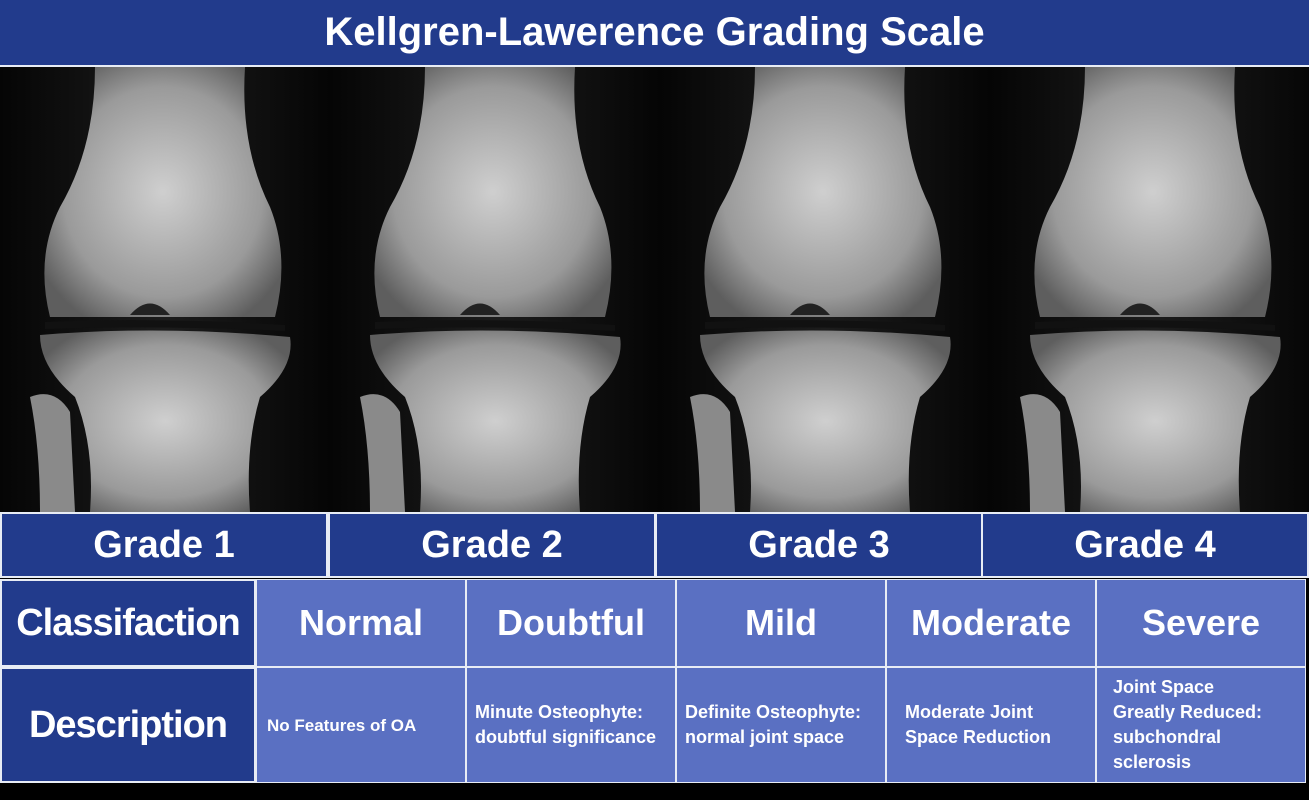 The image size is (1309, 800). What do you see at coordinates (1201, 623) in the screenshot?
I see `classification-cell: Severe` at bounding box center [1201, 623].